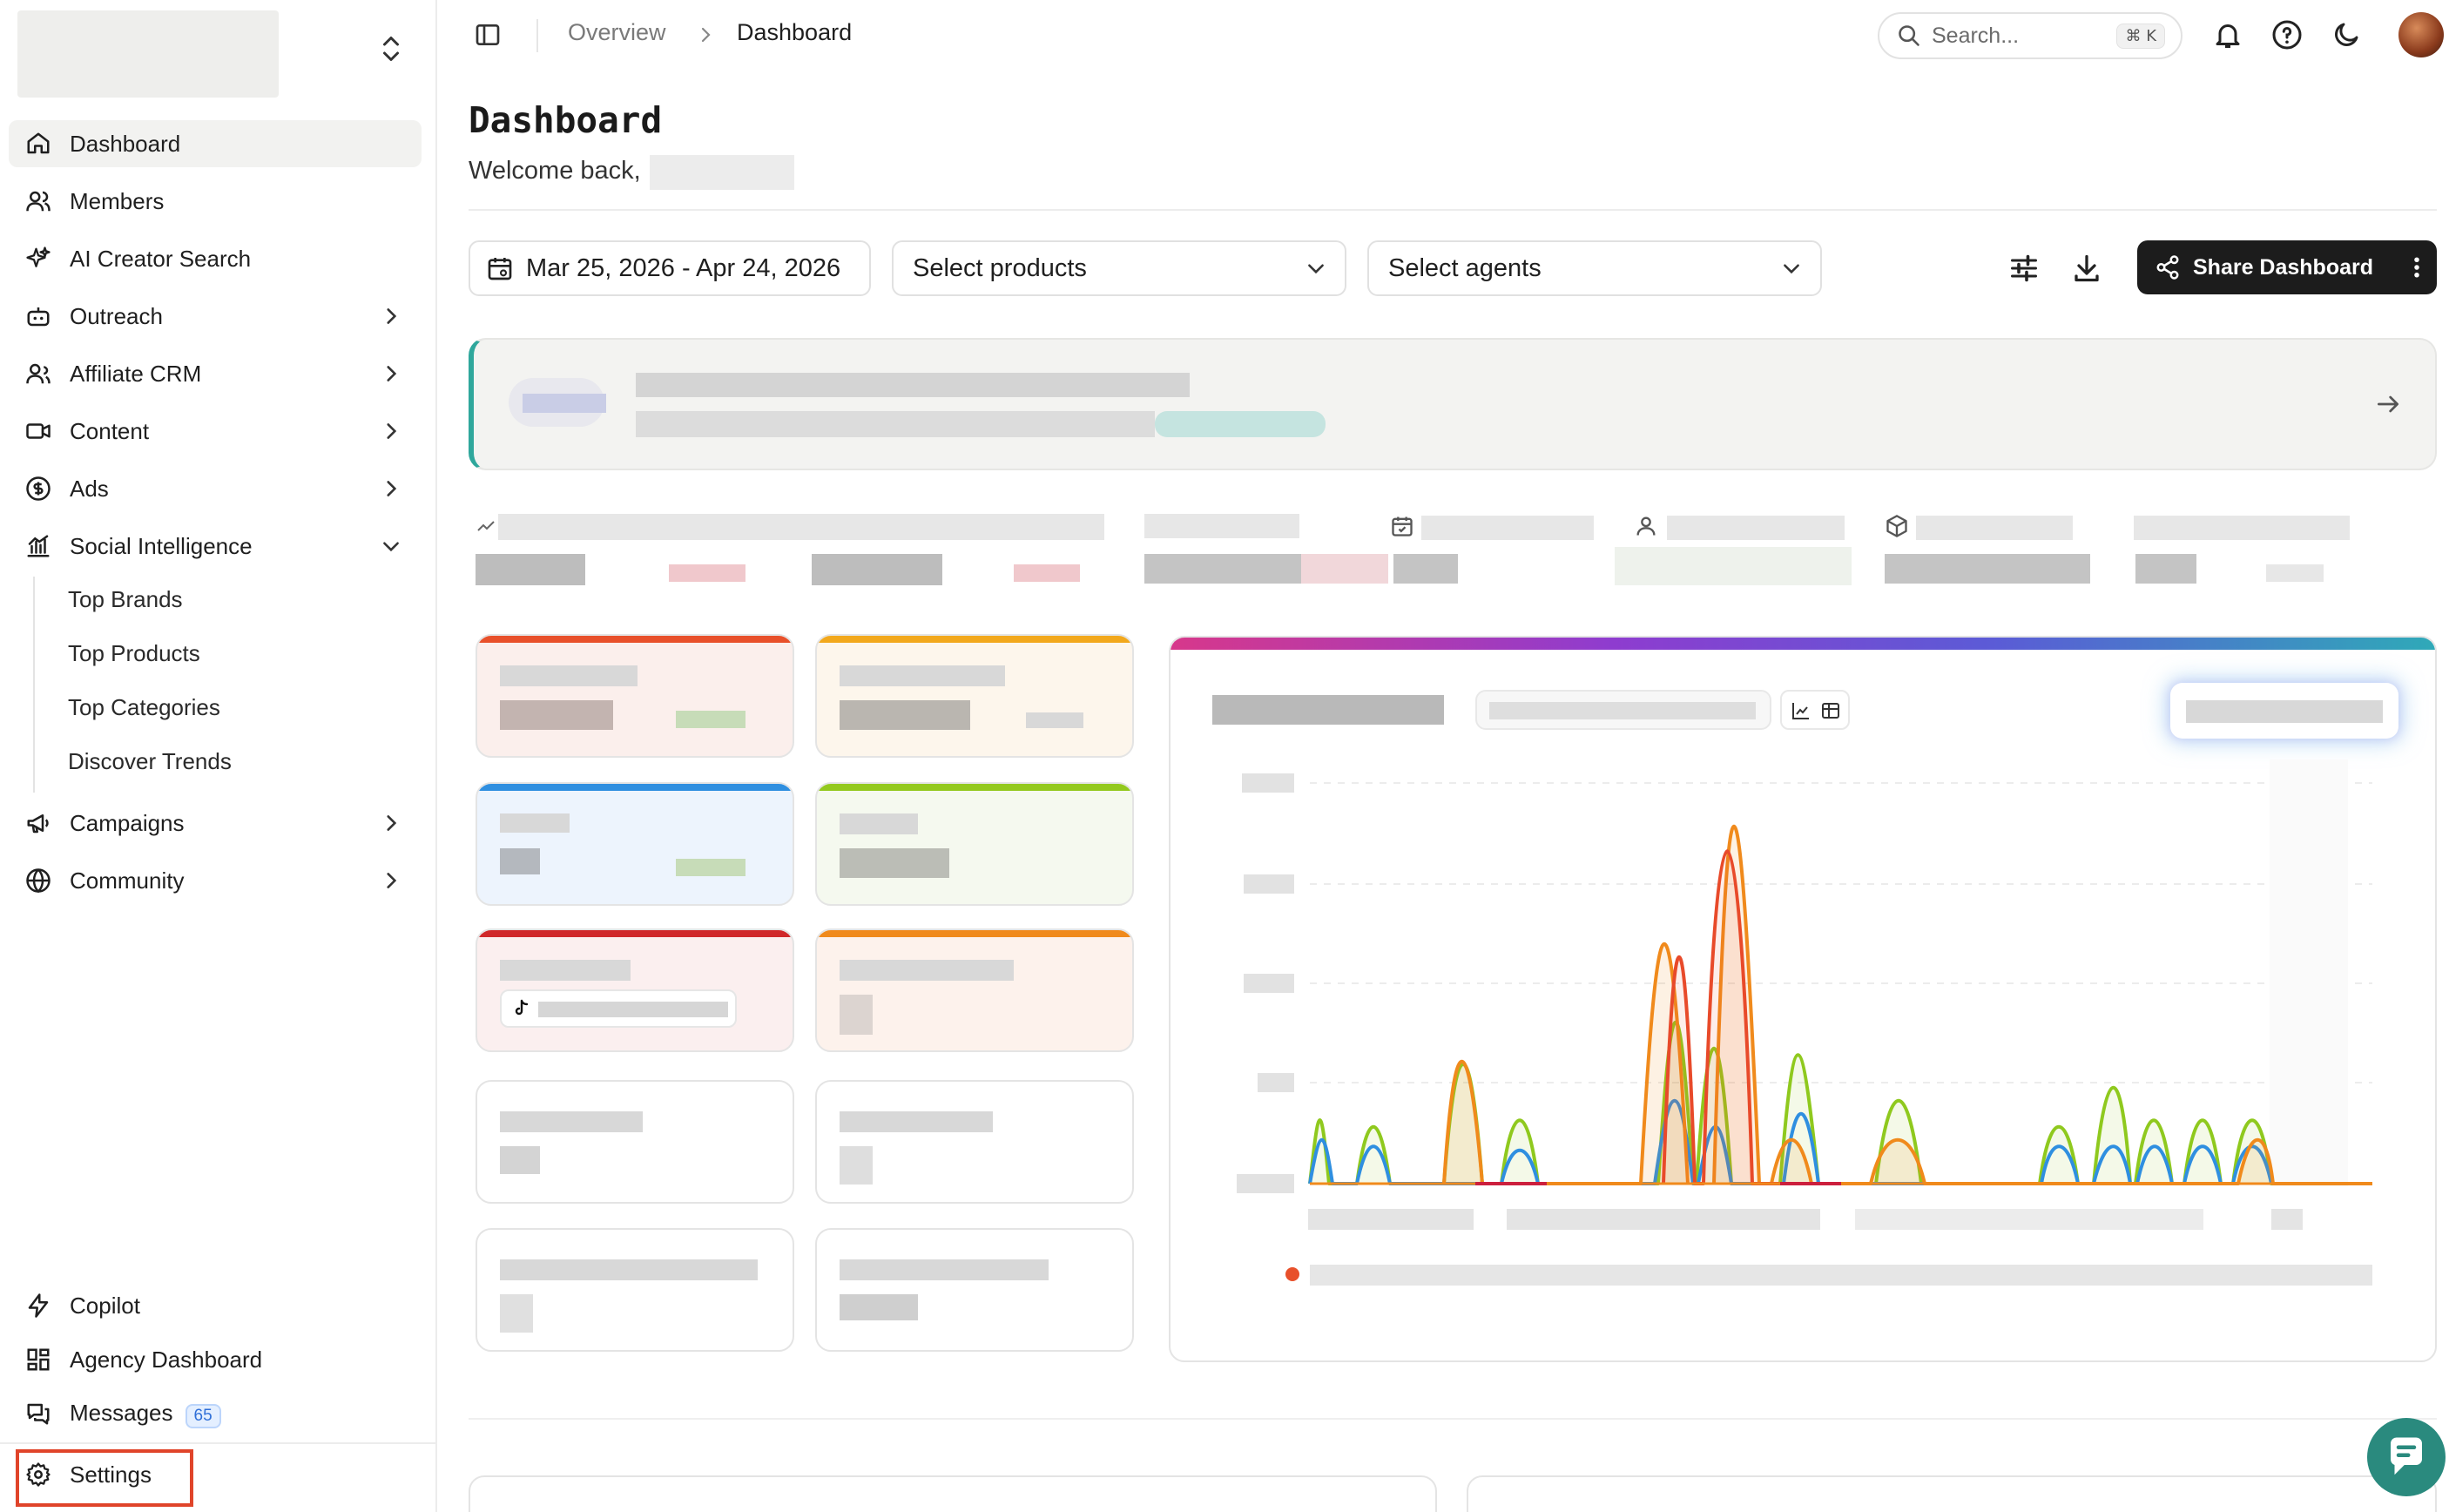 The image size is (2449, 1512). I want to click on gear-icon, so click(38, 1474).